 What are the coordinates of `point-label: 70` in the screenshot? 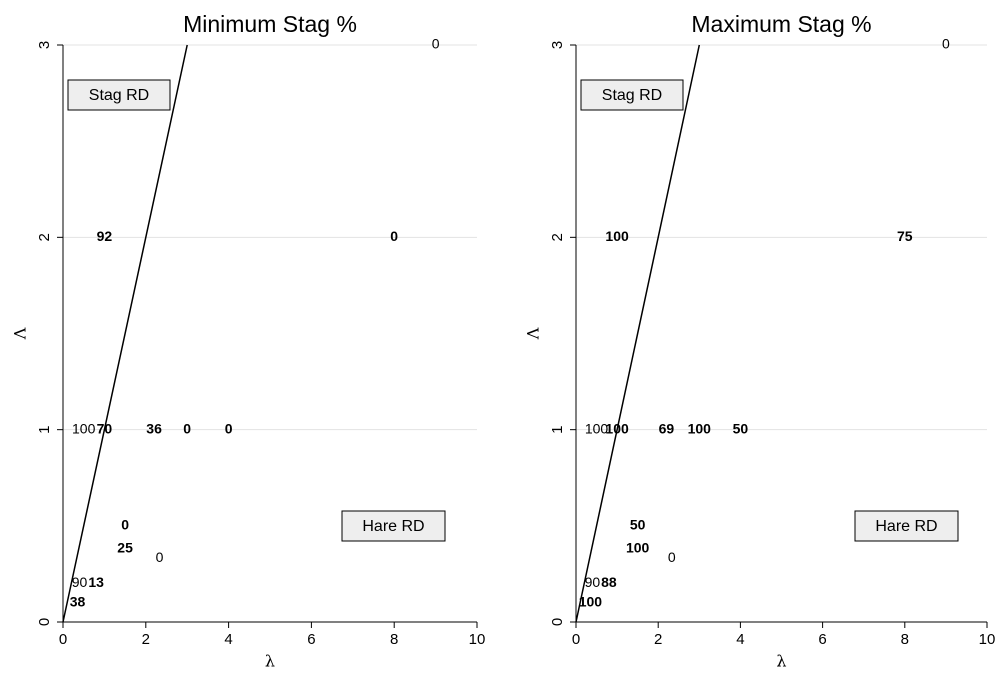 It's located at (105, 428).